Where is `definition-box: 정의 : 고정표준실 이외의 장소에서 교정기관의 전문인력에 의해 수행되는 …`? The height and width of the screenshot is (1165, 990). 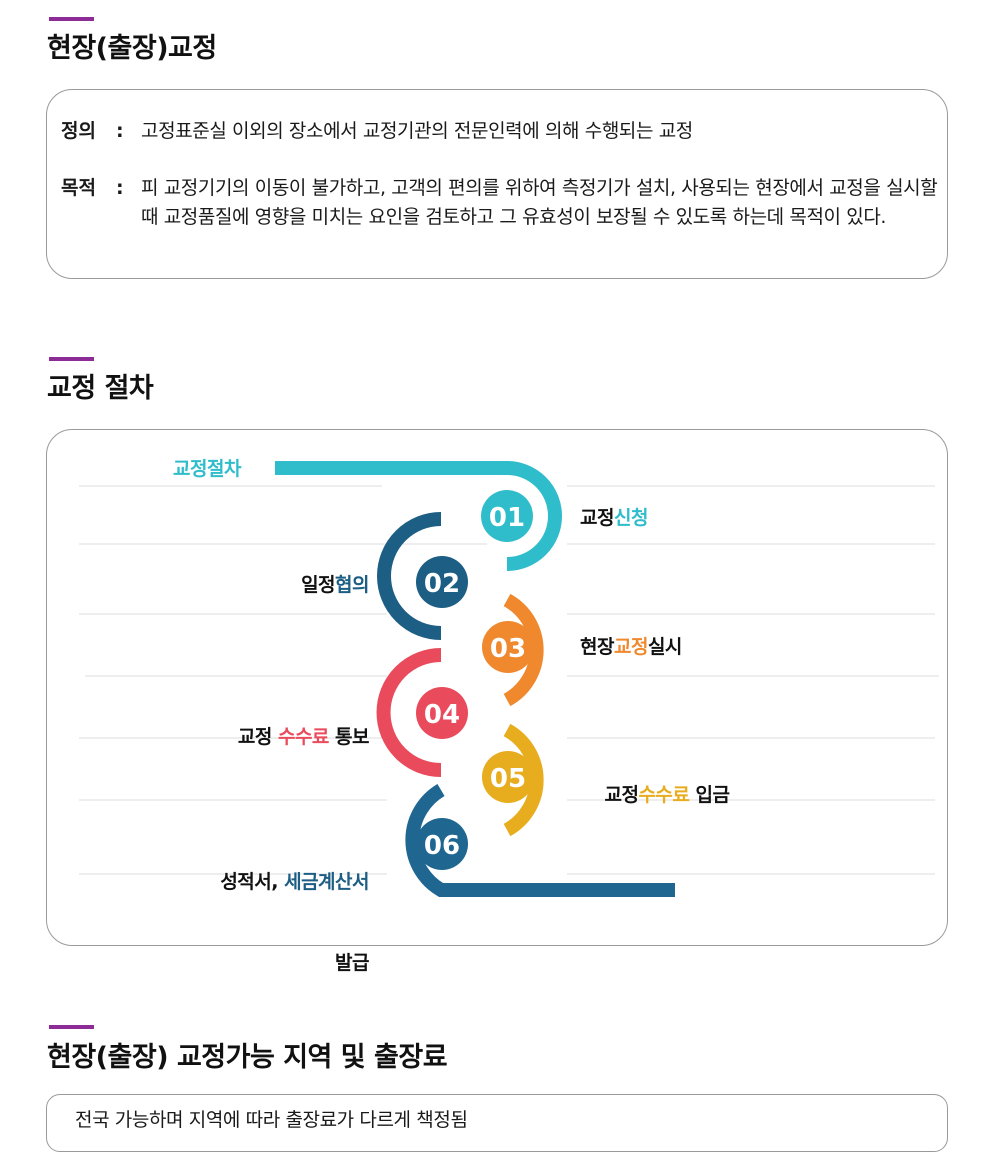 definition-box: 정의 : 고정표준실 이외의 장소에서 교정기관의 전문인력에 의해 수행되는 … is located at coordinates (497, 184).